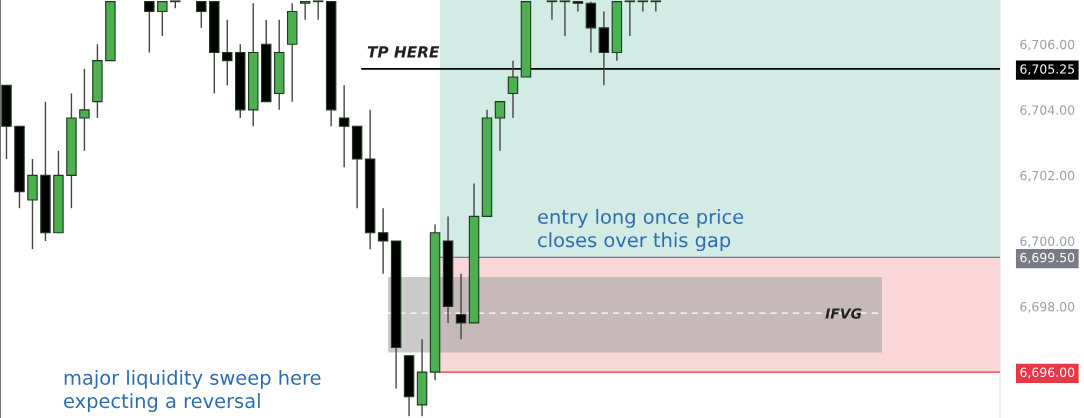 The image size is (1084, 418). Describe the element at coordinates (1047, 176) in the screenshot. I see `y-tick-label: 6,702.00` at that location.